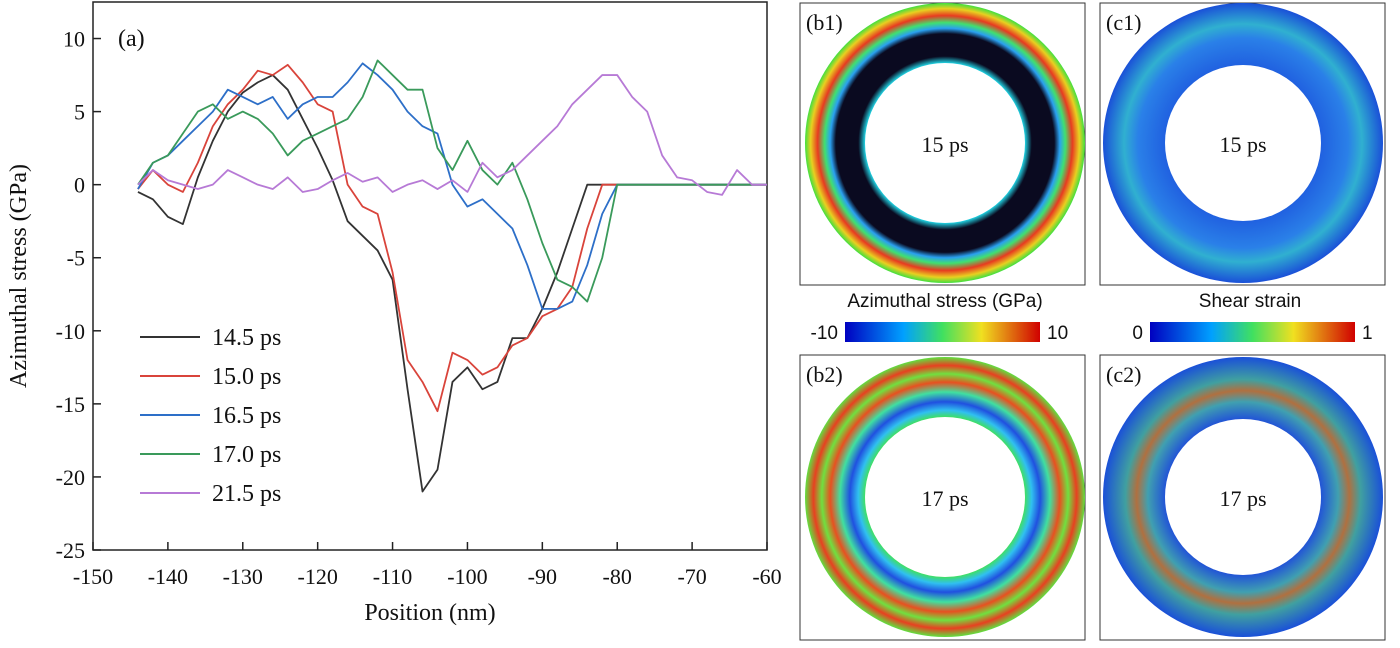 This screenshot has height=648, width=1400. I want to click on x-tick-label: -130, so click(243, 576).